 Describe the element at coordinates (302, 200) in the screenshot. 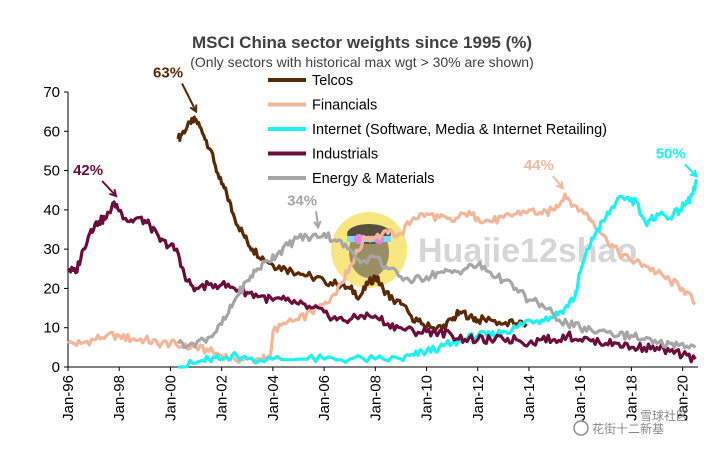

I see `annotation-label: 34%` at that location.